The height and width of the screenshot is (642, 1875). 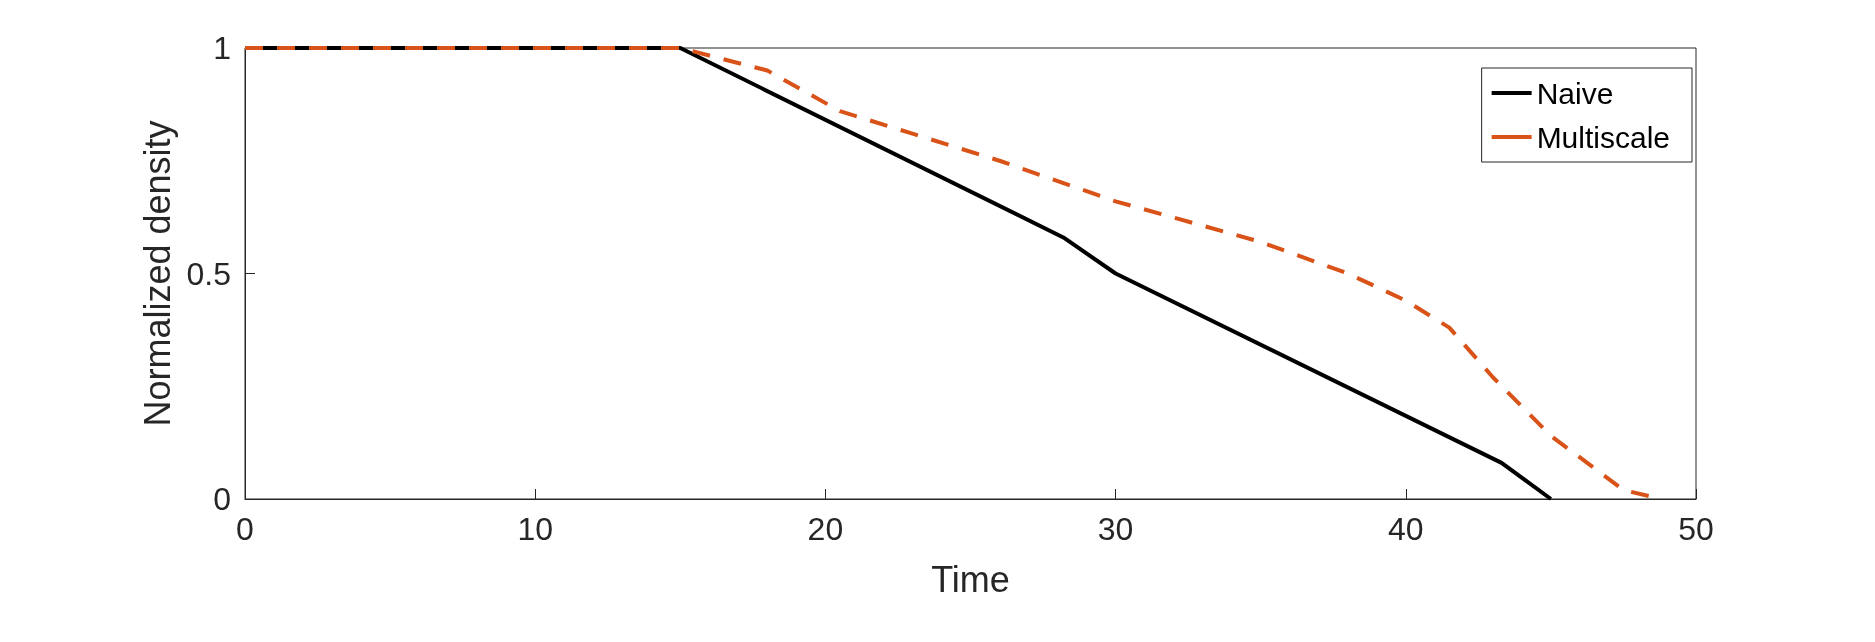 I want to click on x-tick-label: 0, so click(x=245, y=529).